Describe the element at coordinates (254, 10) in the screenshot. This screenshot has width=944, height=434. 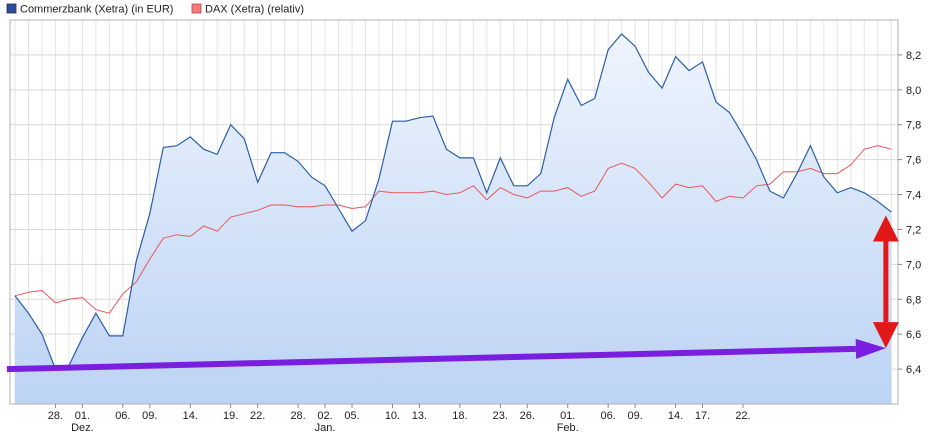
I see `legend-label-dax: DAX (Xetra) (relativ)` at that location.